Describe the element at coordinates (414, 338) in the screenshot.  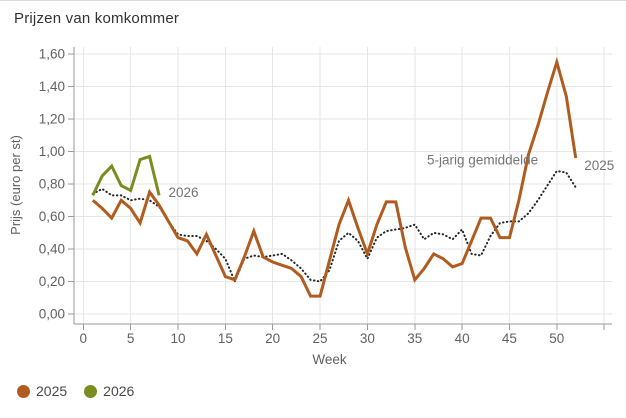
I see `x-tick-label: 35` at that location.